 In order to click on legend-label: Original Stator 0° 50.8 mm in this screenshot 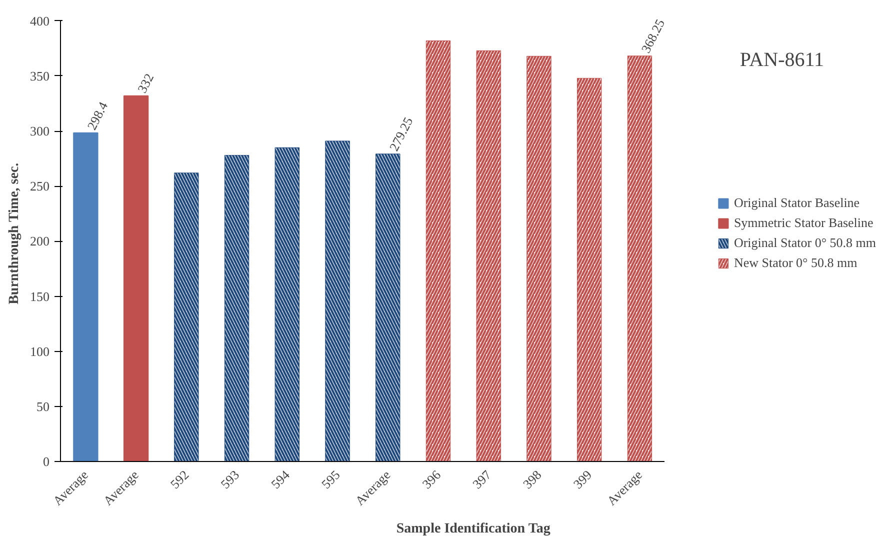, I will do `click(805, 243)`.